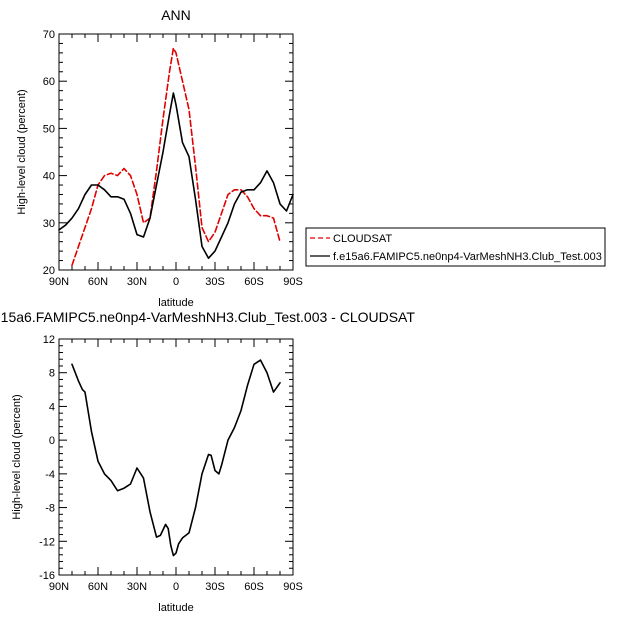 This screenshot has width=621, height=621. What do you see at coordinates (47, 576) in the screenshot?
I see `y-tick-label: -16` at bounding box center [47, 576].